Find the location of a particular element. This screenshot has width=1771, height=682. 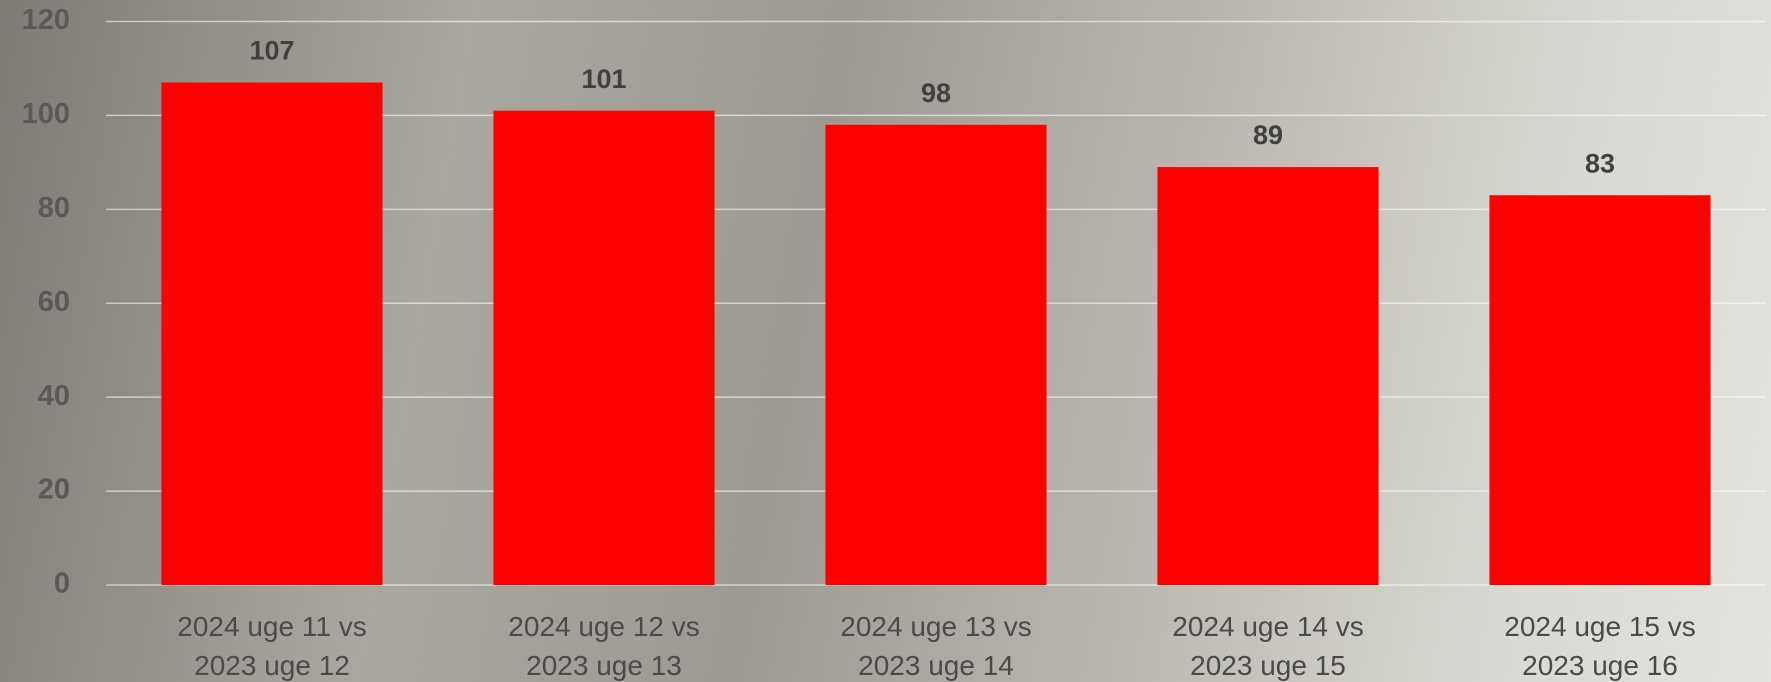

x-tick-label: 2024 uge 12 vs 2023 uge 13 is located at coordinates (604, 646).